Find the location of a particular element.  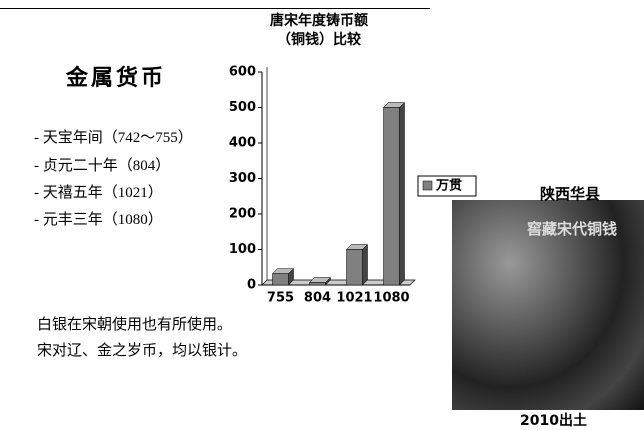

y-tick-label: 500 is located at coordinates (242, 107).